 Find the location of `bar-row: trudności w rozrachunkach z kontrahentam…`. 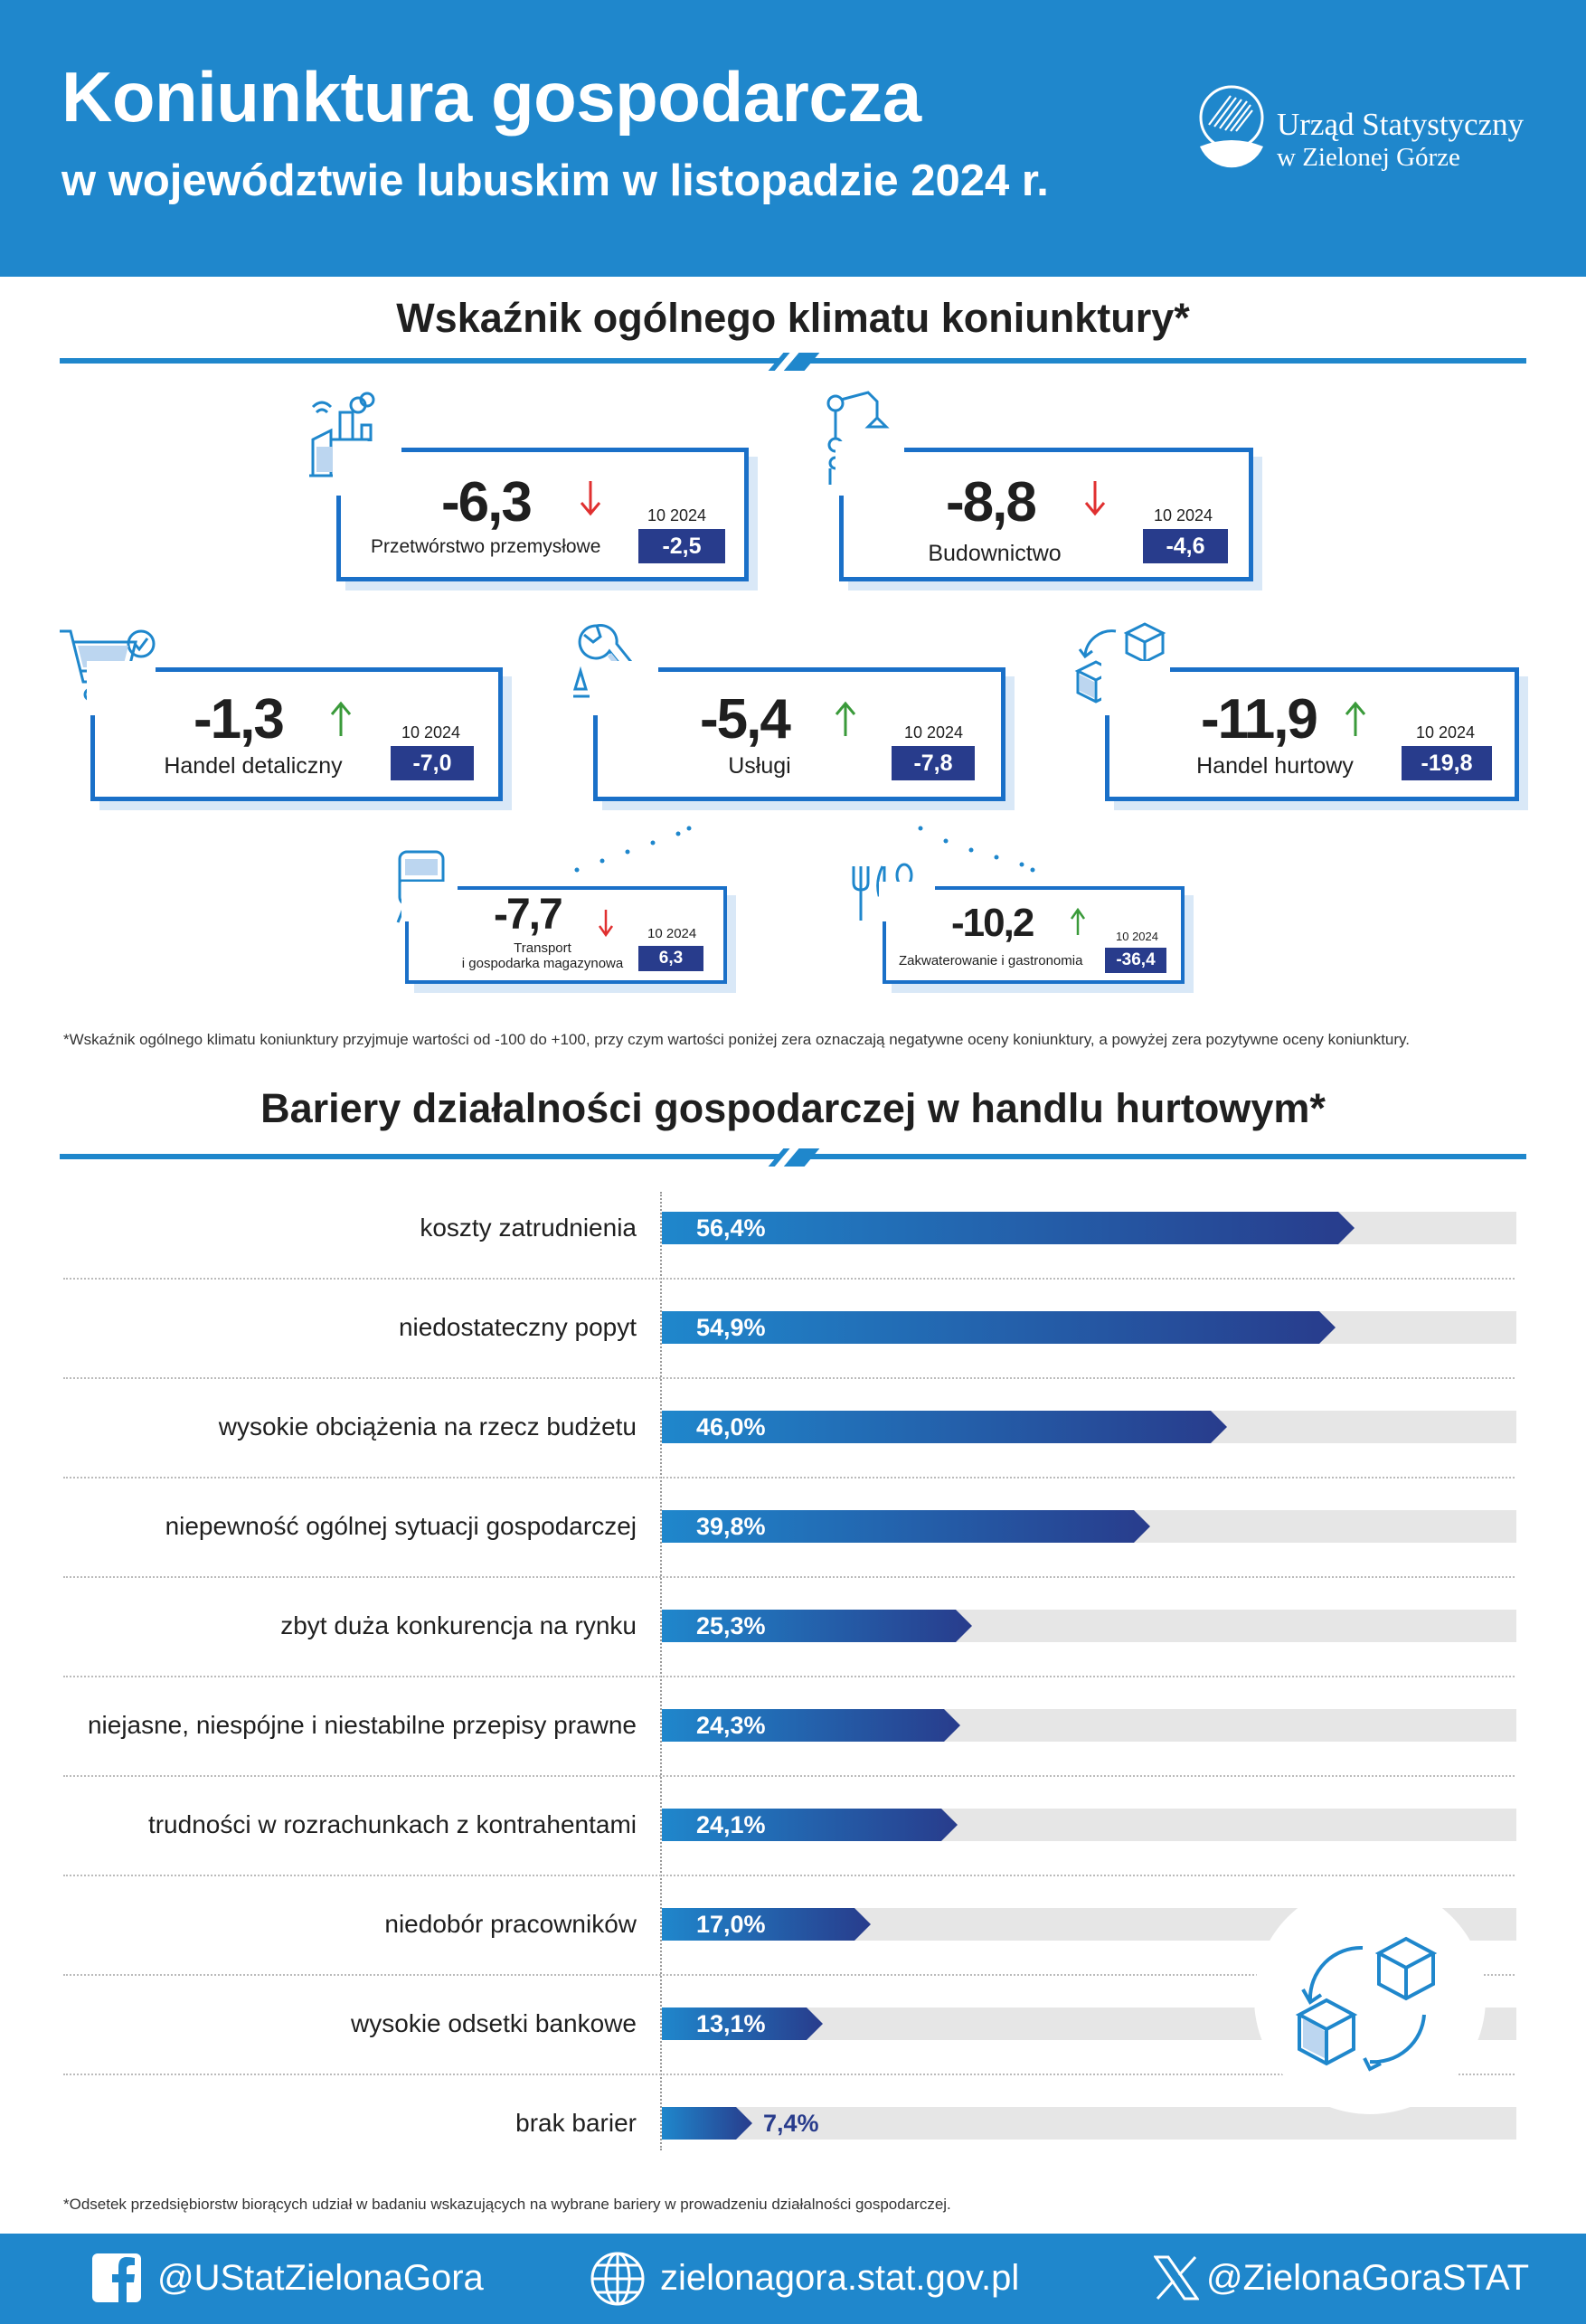

bar-row: trudności w rozrachunkach z kontrahentam… is located at coordinates (793, 1857).